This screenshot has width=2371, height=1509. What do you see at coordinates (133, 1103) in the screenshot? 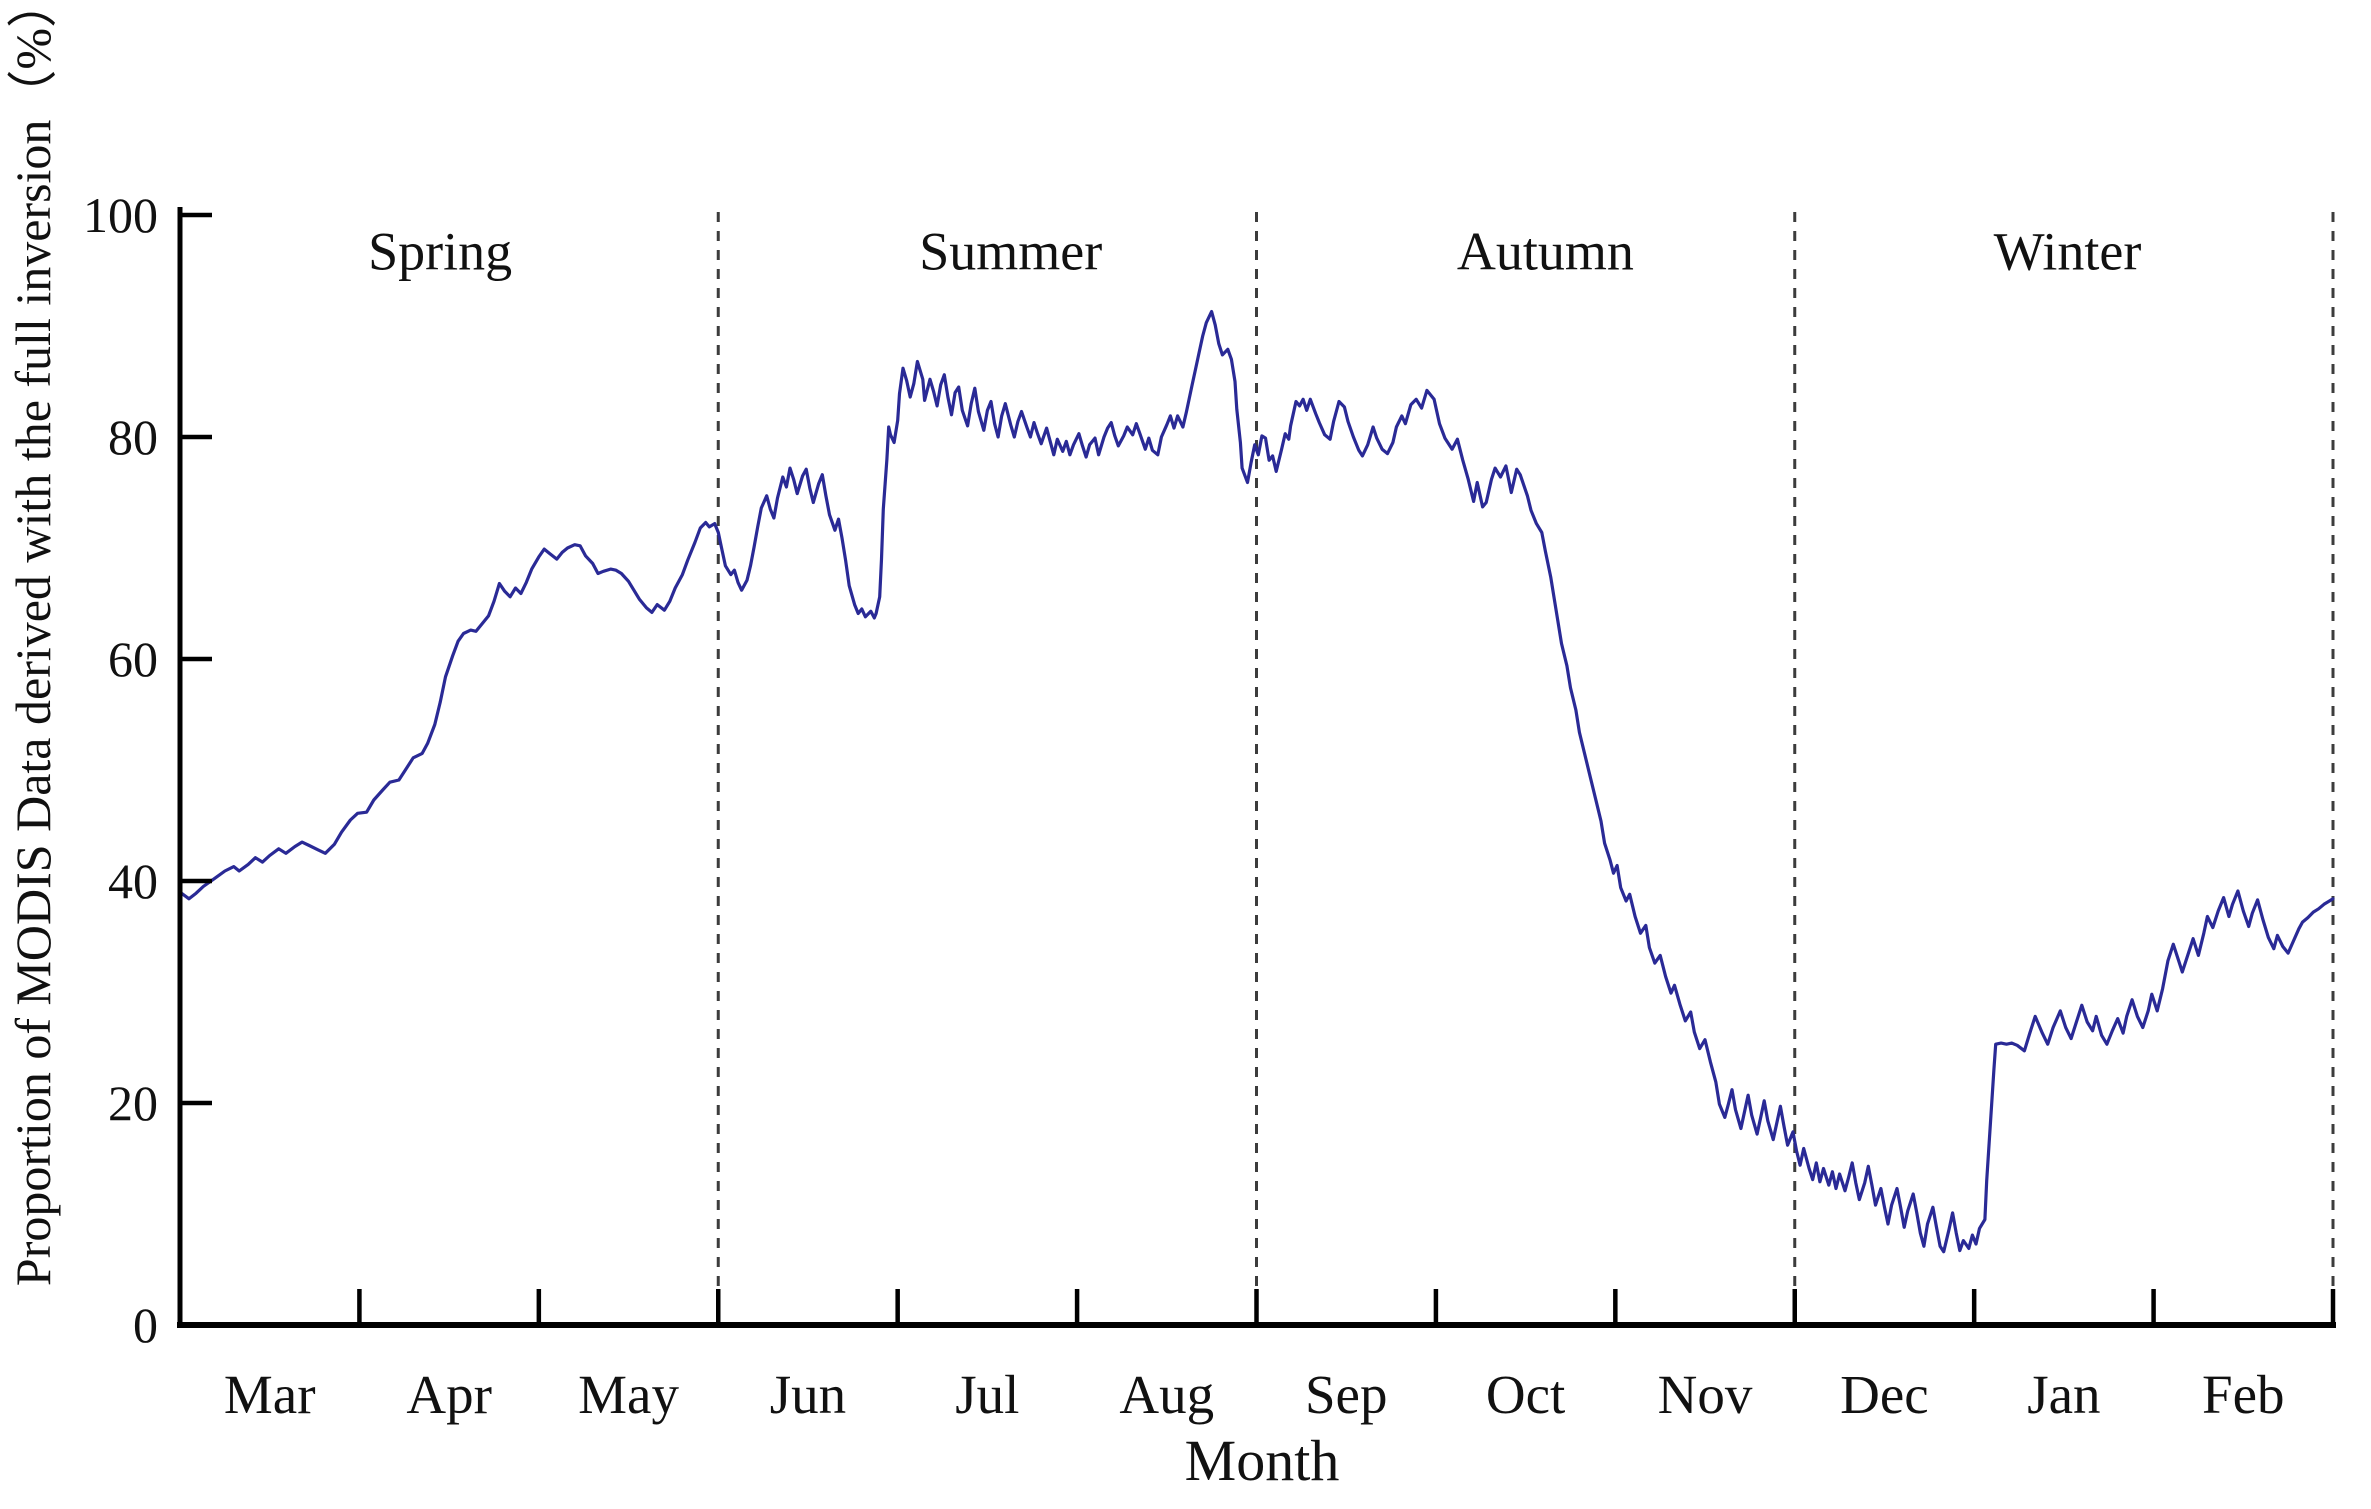
I see `y-tick-label: 20` at bounding box center [133, 1103].